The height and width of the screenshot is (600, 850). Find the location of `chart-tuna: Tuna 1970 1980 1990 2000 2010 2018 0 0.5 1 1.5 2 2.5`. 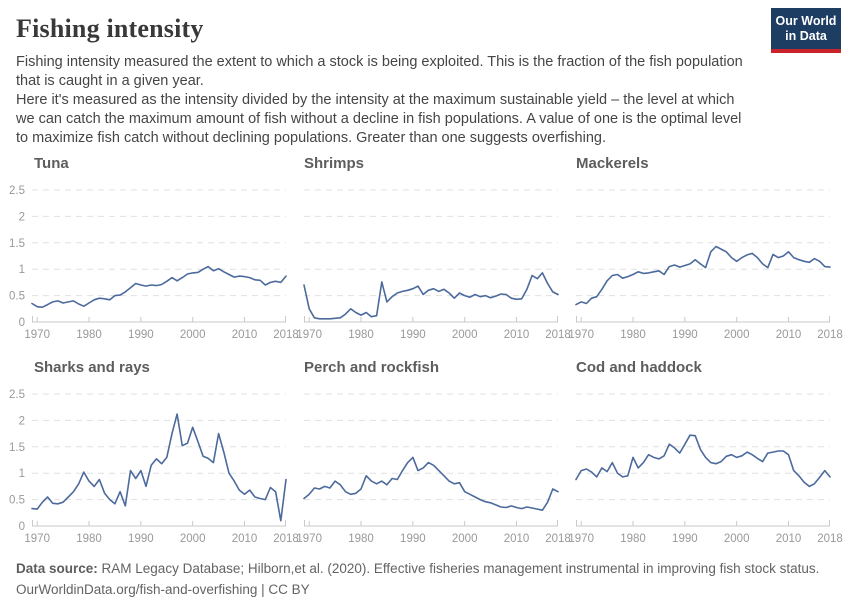

chart-tuna: Tuna 1970 1980 1990 2000 2010 2018 0 0.5 1 1.5 2 2.5 is located at coordinates (154, 249).